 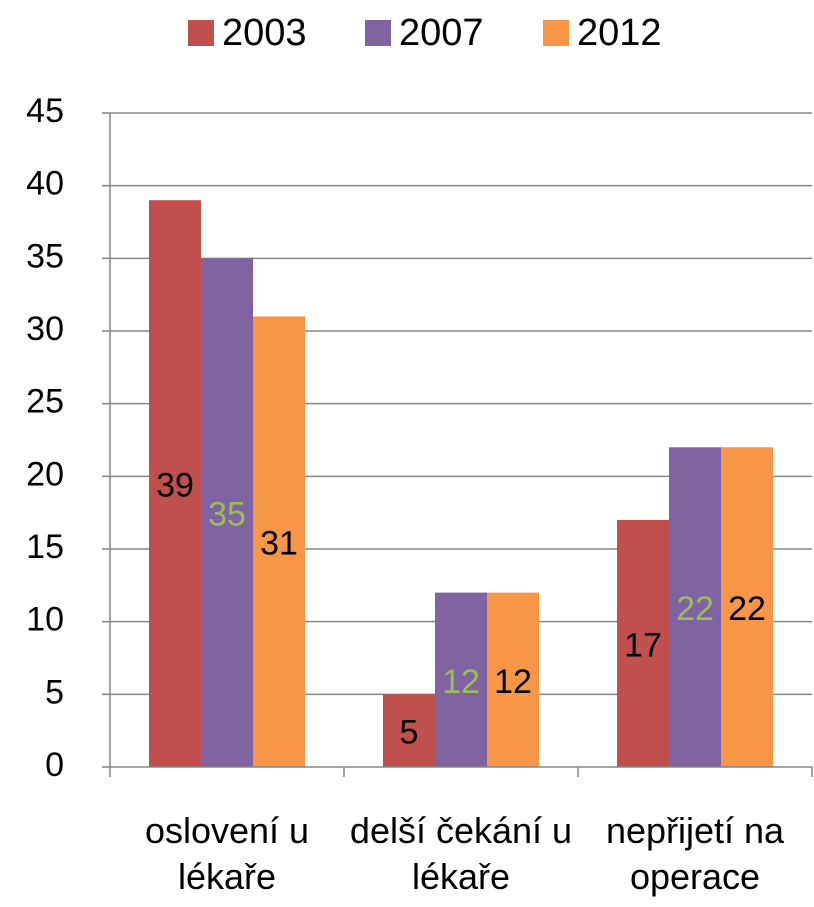 I want to click on y-tick-label: 25, so click(x=45, y=402).